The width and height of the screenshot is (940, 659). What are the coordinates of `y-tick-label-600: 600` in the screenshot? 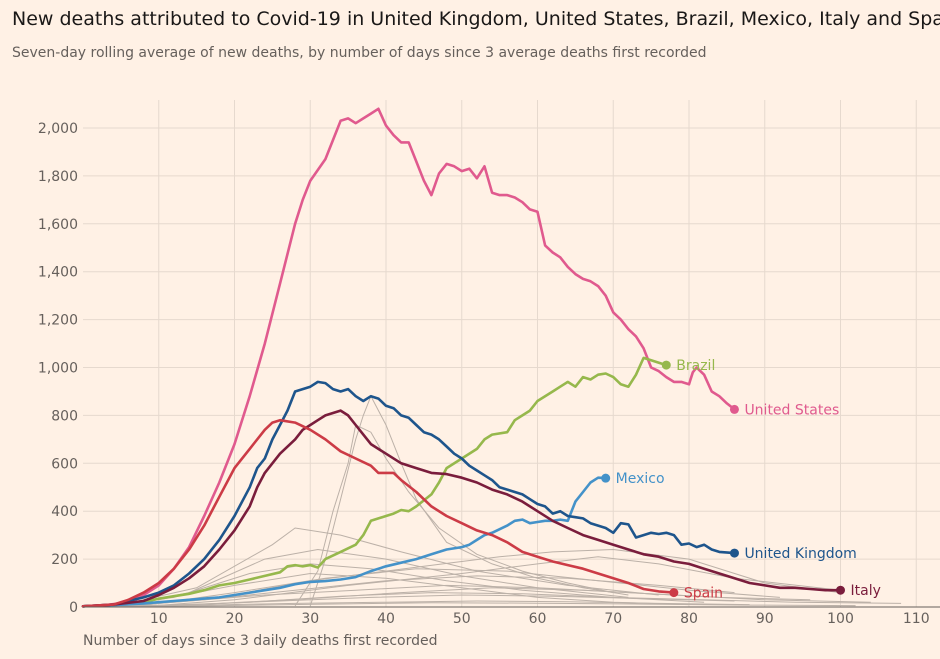 It's located at (64, 464).